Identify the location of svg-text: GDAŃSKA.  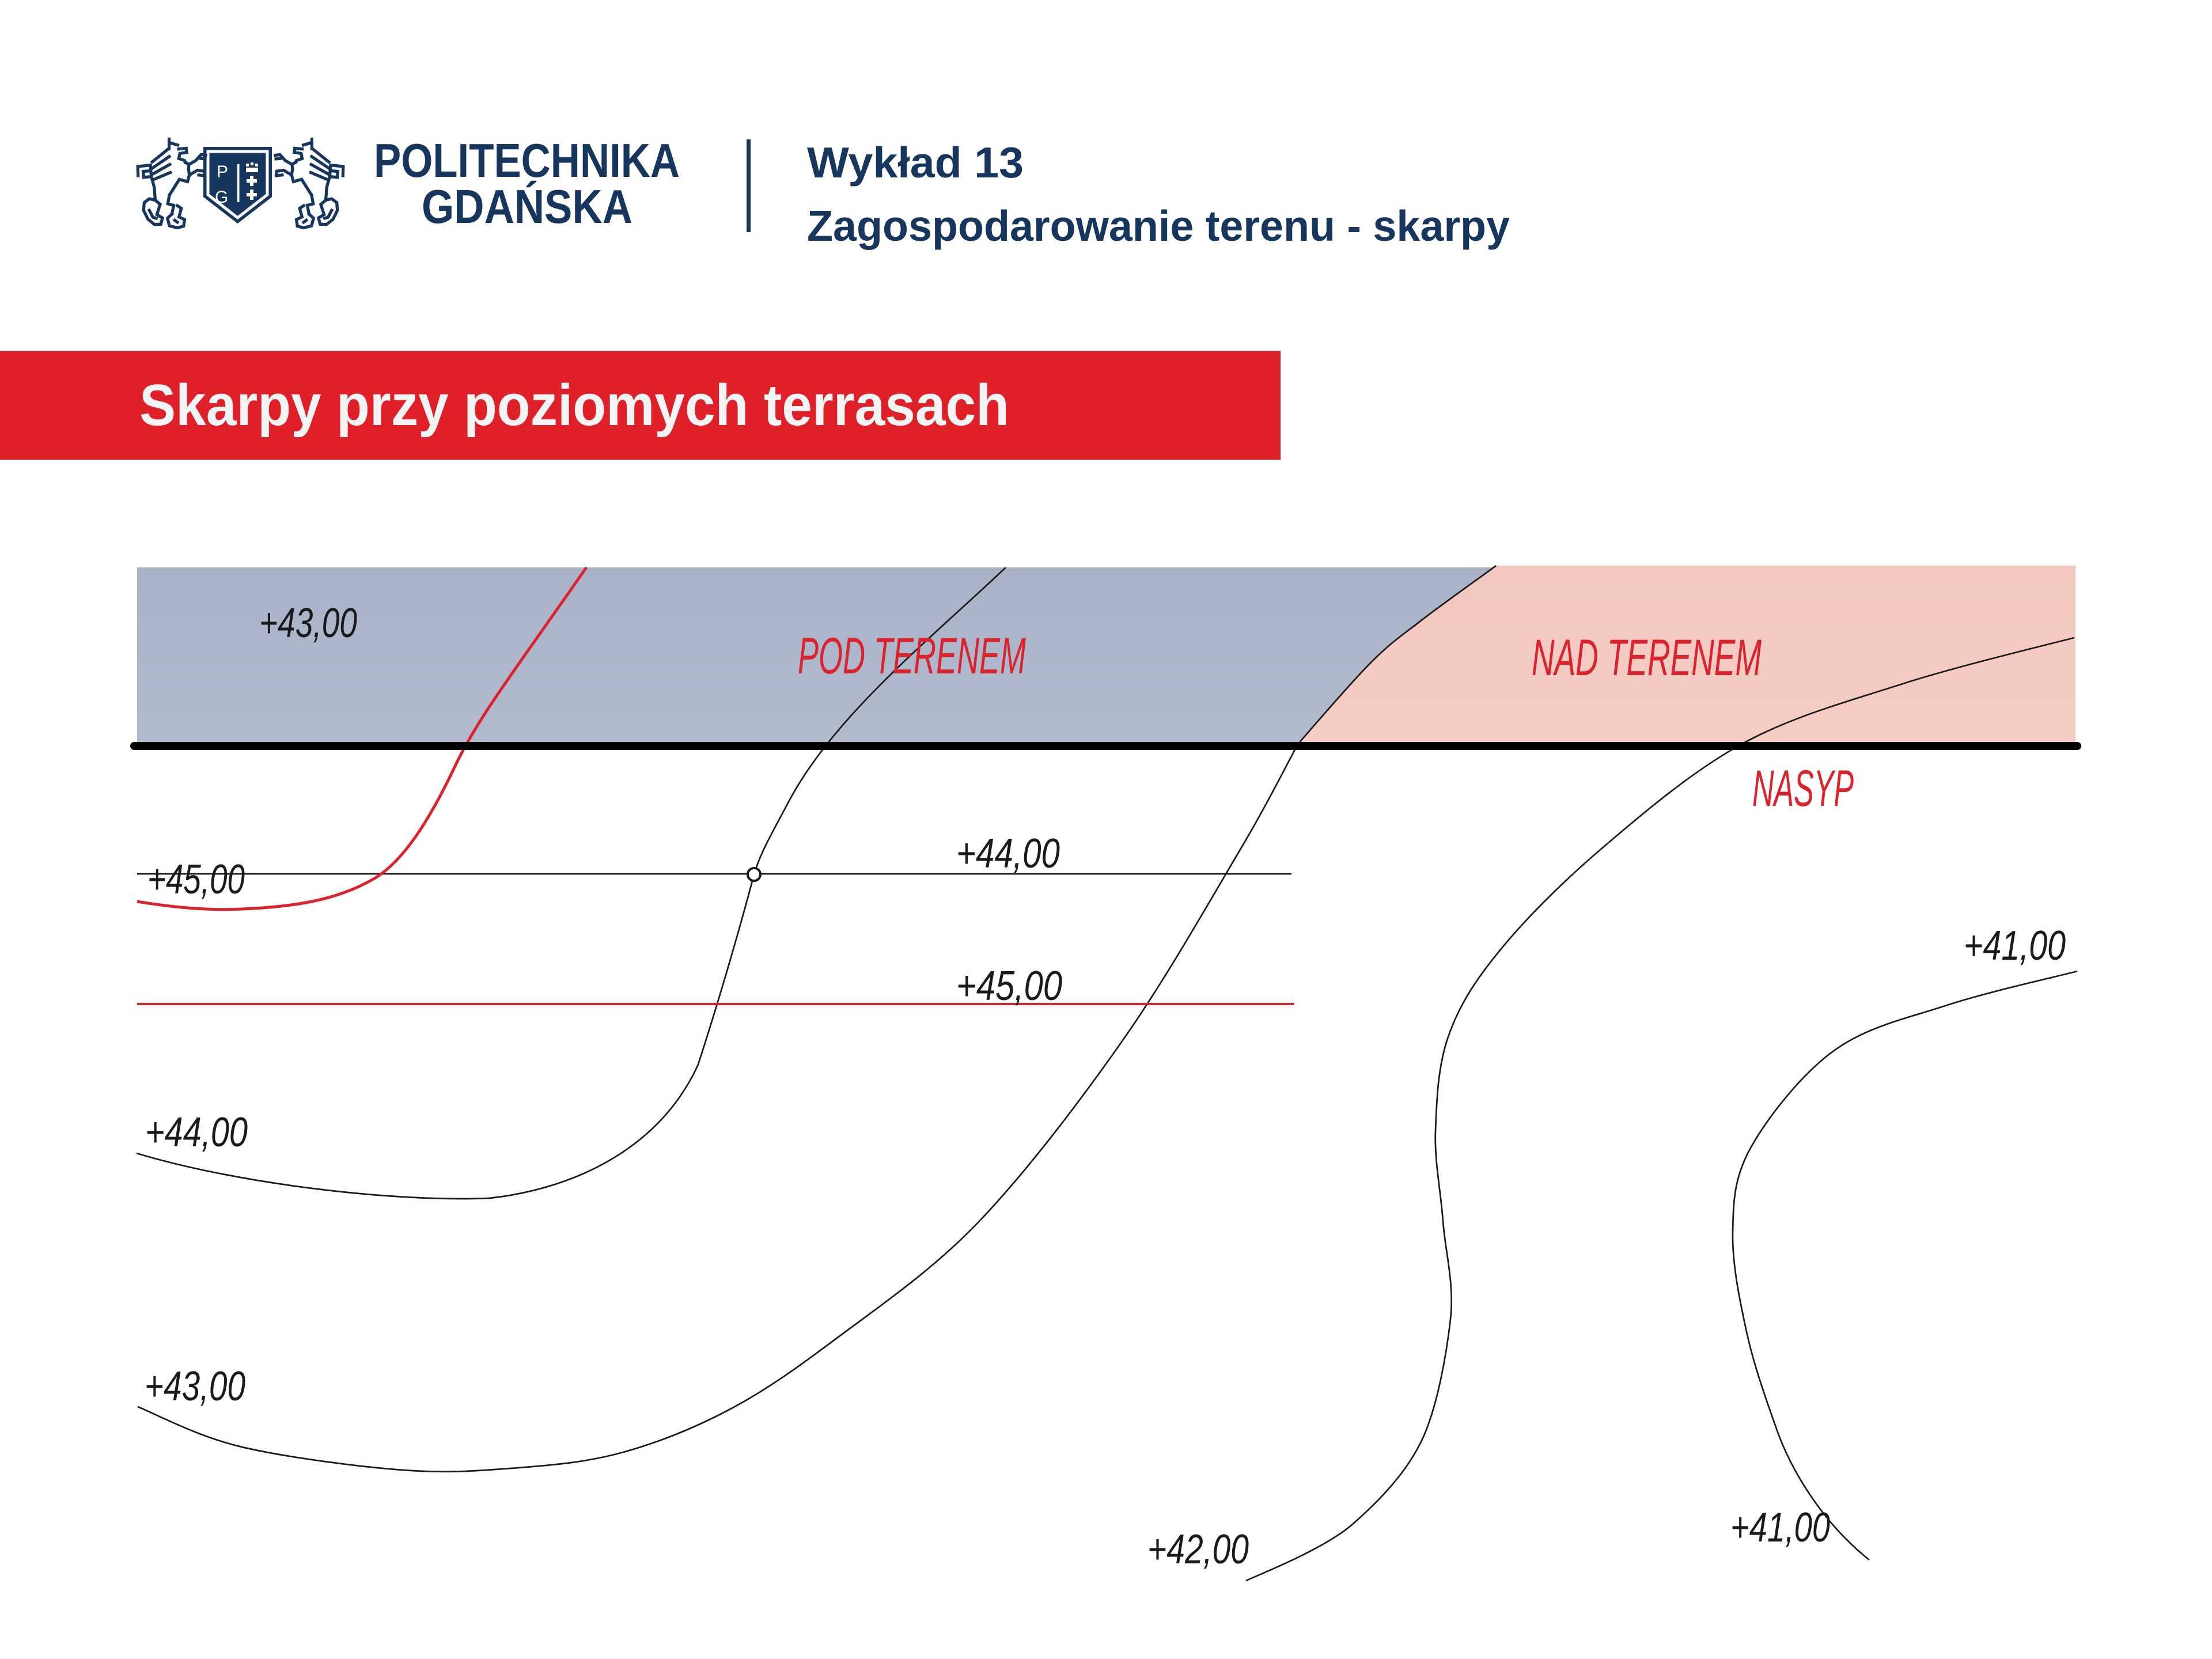
(527, 206).